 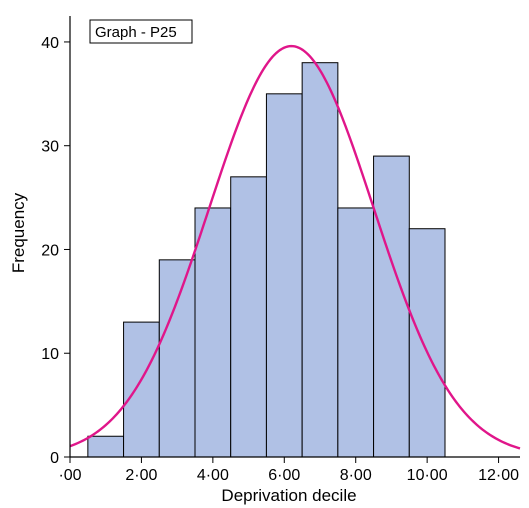 I want to click on legend-frame, so click(x=141, y=31).